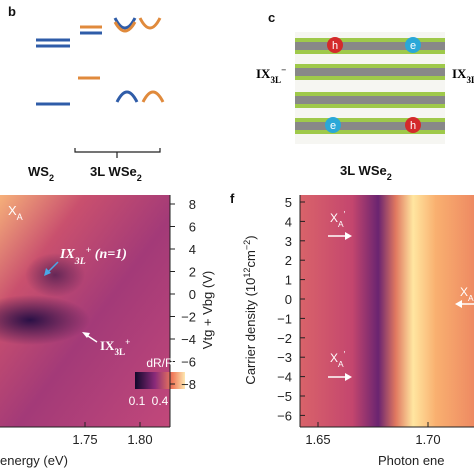 The width and height of the screenshot is (474, 474). I want to click on panel-label: b, so click(12, 11).